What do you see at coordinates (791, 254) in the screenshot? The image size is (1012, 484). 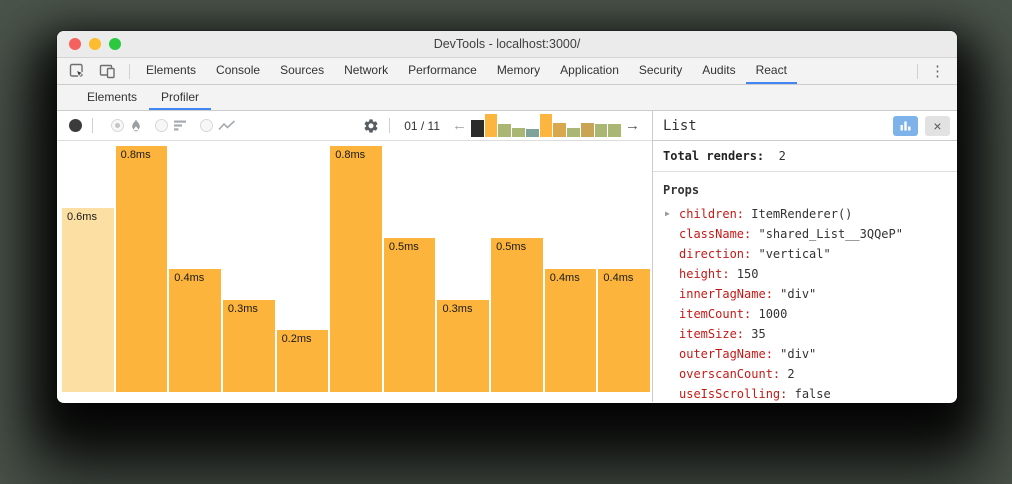 I see `prop-value: "vertical"` at bounding box center [791, 254].